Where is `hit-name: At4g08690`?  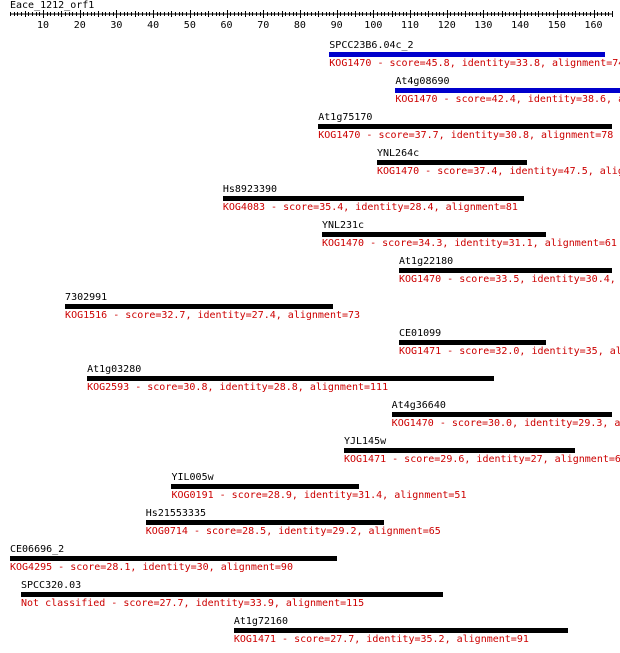 hit-name: At4g08690 is located at coordinates (422, 81).